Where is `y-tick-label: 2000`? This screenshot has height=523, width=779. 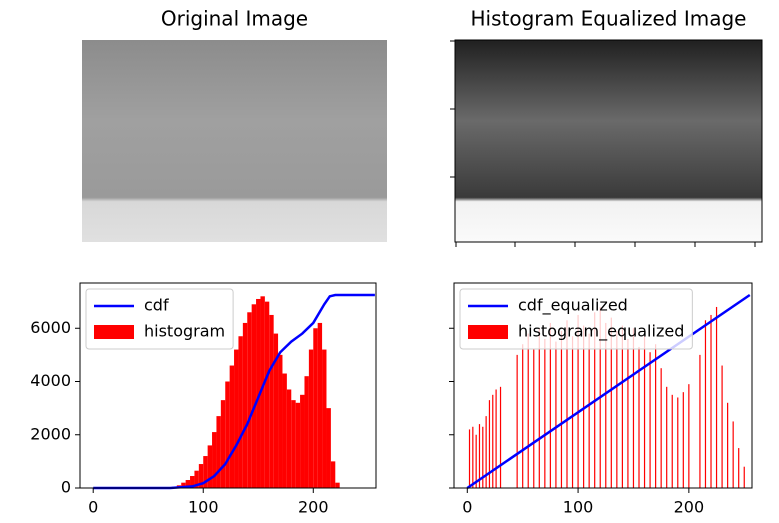 y-tick-label: 2000 is located at coordinates (50, 433).